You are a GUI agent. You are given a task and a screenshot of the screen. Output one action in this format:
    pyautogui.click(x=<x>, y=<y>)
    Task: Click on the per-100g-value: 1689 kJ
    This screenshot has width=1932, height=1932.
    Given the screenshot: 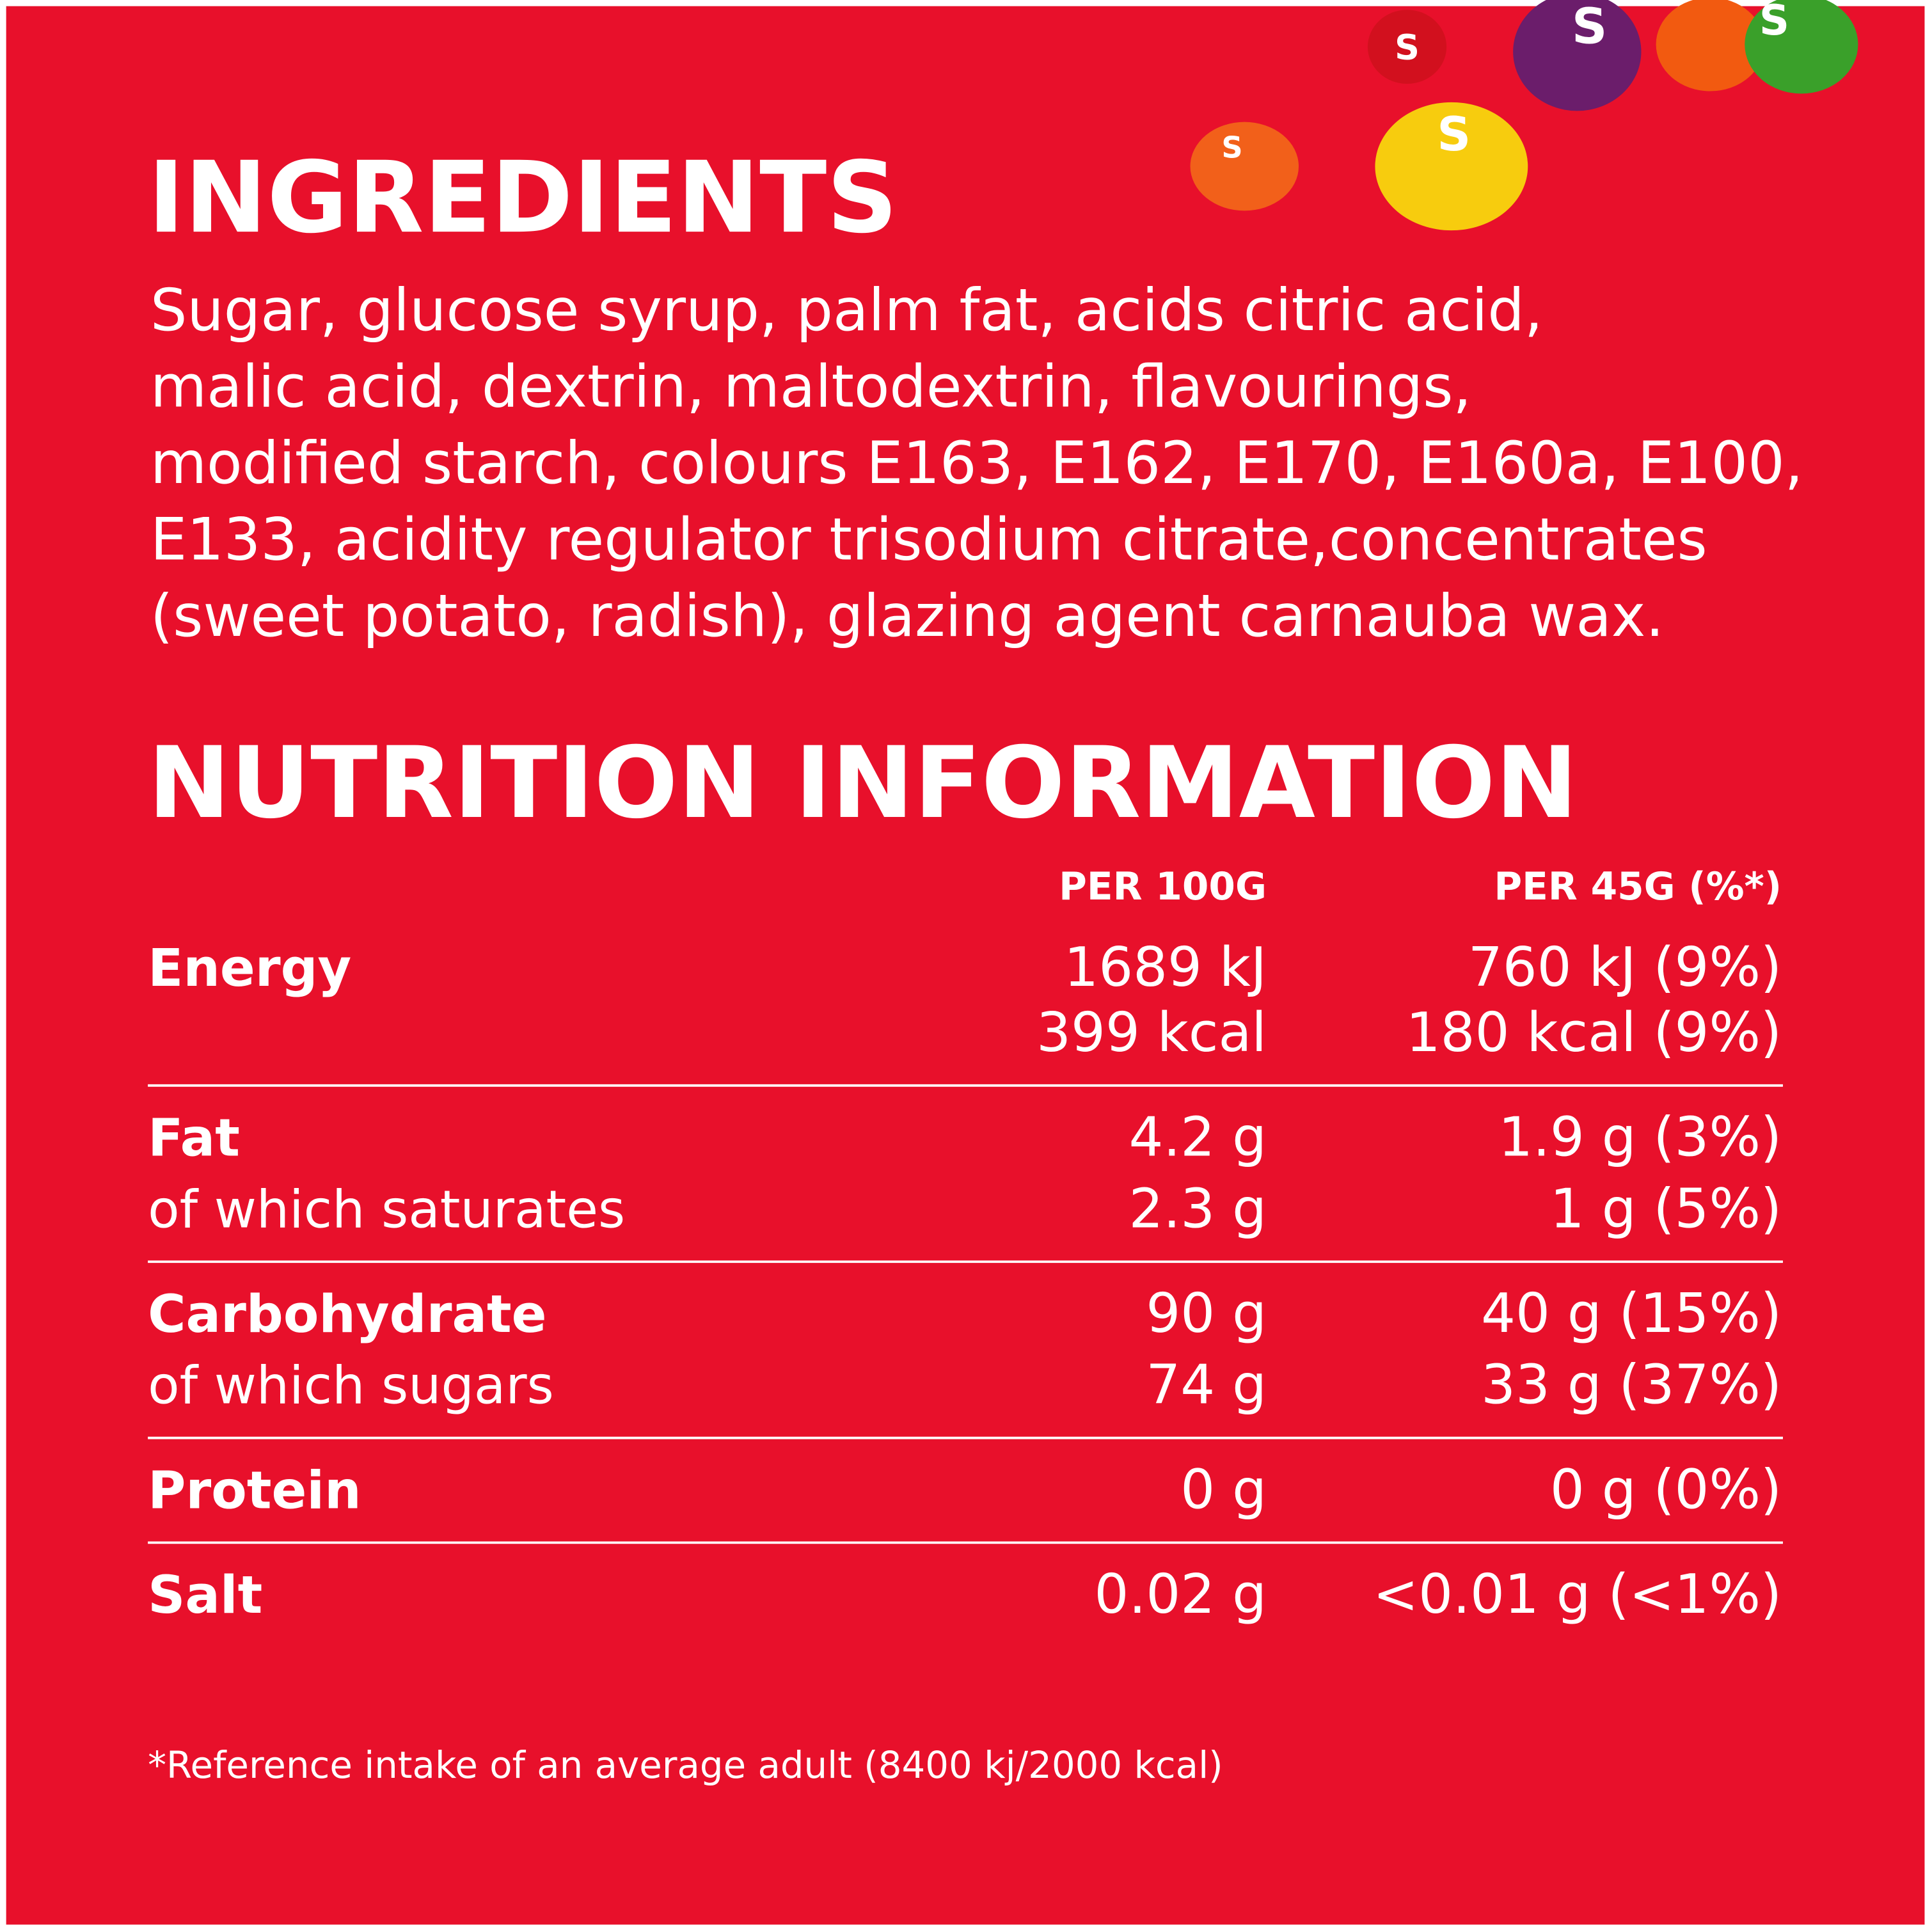 What is the action you would take?
    pyautogui.click(x=1165, y=967)
    